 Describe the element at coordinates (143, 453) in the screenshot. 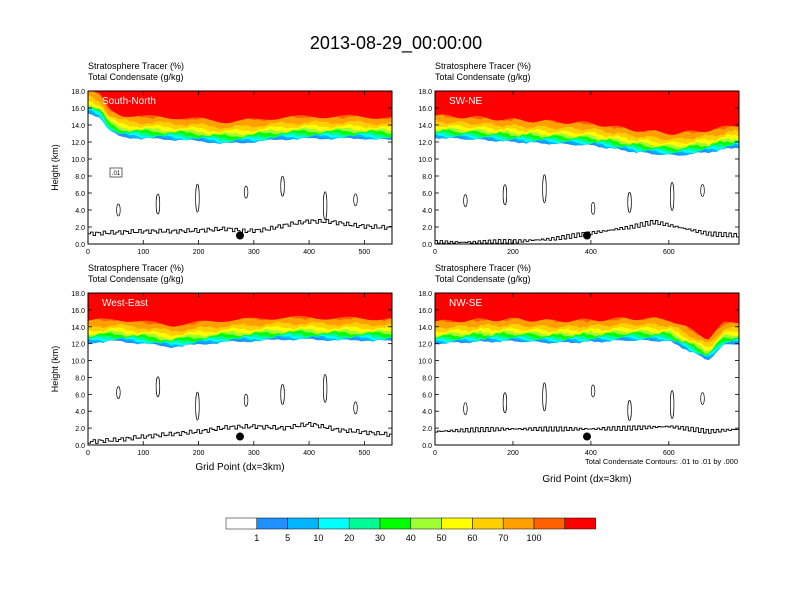

I see `x-tick-label: 100` at that location.